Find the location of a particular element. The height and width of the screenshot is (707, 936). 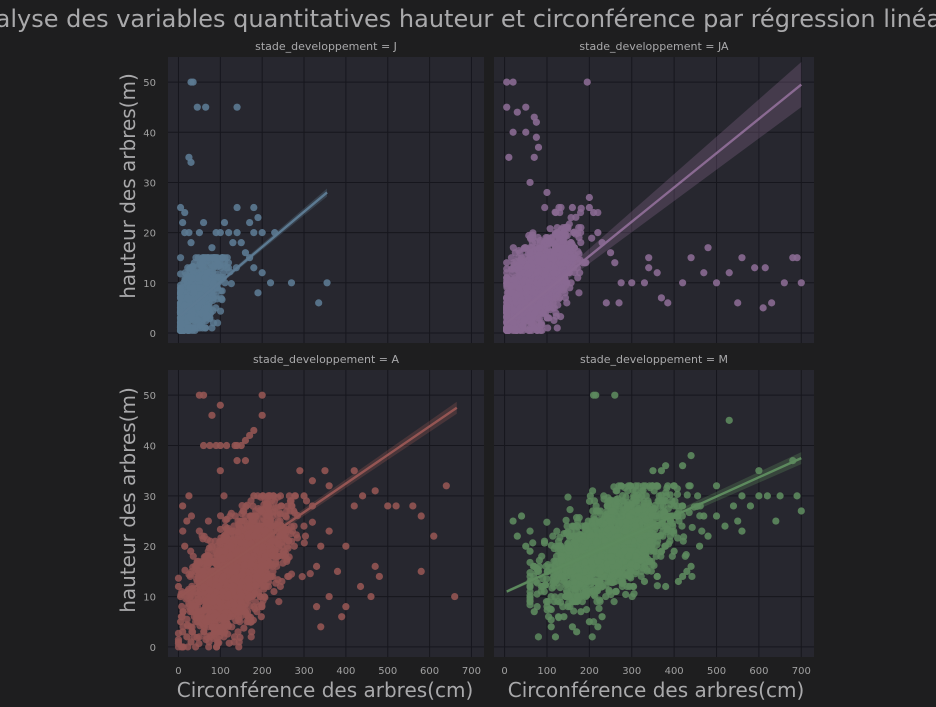

panel-title: stade_developpement = M is located at coordinates (654, 359).